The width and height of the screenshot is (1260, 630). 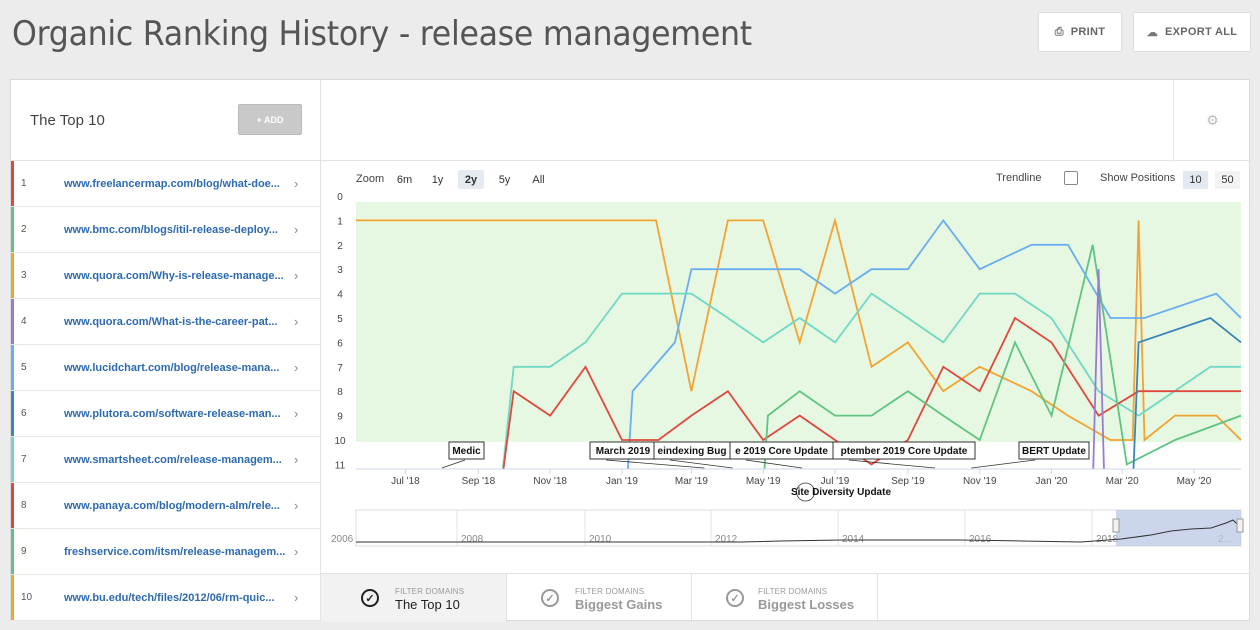 What do you see at coordinates (1240, 525) in the screenshot?
I see `navigator-handle-right` at bounding box center [1240, 525].